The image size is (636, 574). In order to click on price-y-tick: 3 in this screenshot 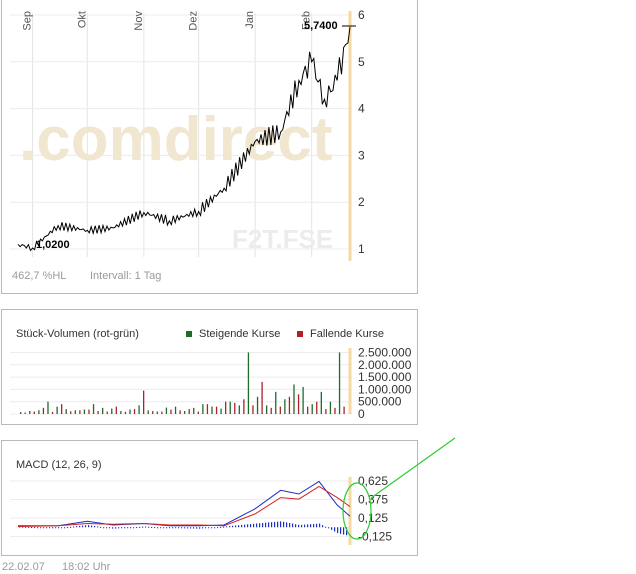, I will do `click(361, 155)`.